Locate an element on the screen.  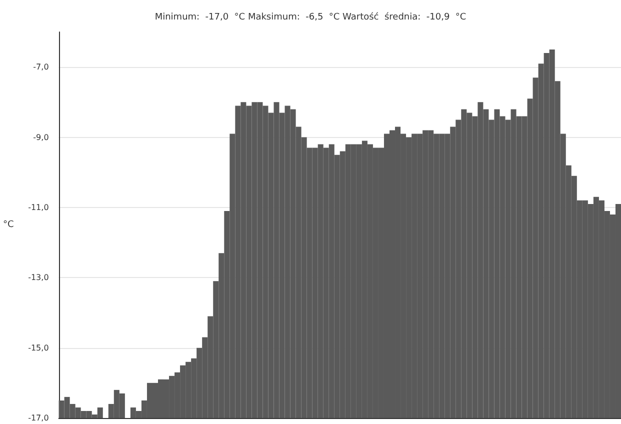
y-tick-label: -11,0 is located at coordinates (38, 207).